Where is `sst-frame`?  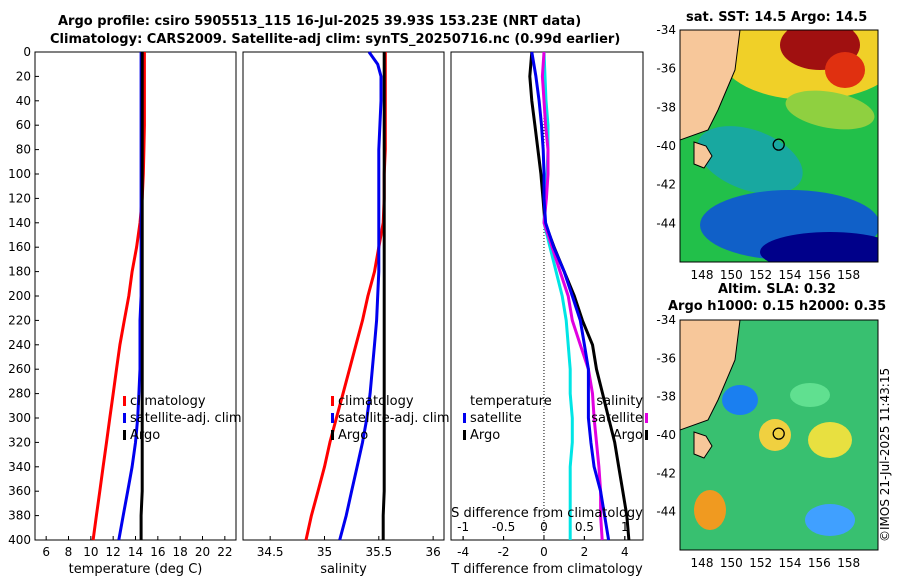
sst-frame is located at coordinates (779, 146).